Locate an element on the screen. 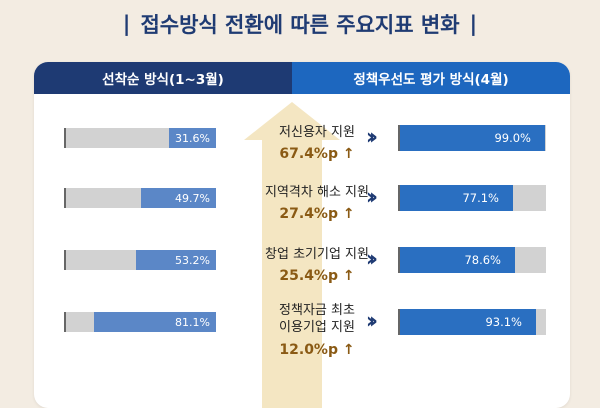  right-bar: 99.0% is located at coordinates (472, 138).